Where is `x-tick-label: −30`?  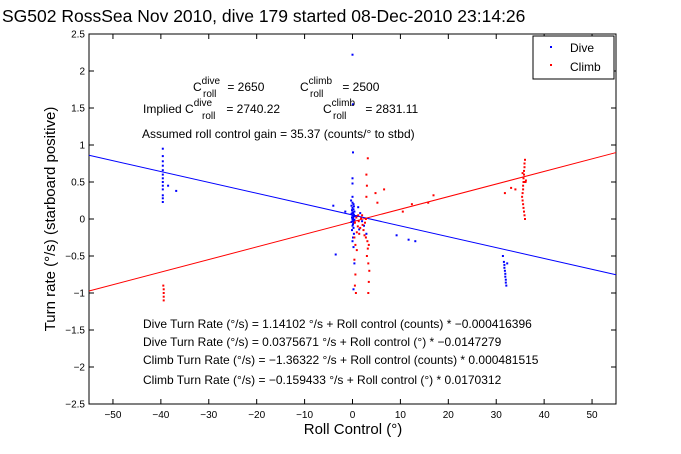 x-tick-label: −30 is located at coordinates (208, 415).